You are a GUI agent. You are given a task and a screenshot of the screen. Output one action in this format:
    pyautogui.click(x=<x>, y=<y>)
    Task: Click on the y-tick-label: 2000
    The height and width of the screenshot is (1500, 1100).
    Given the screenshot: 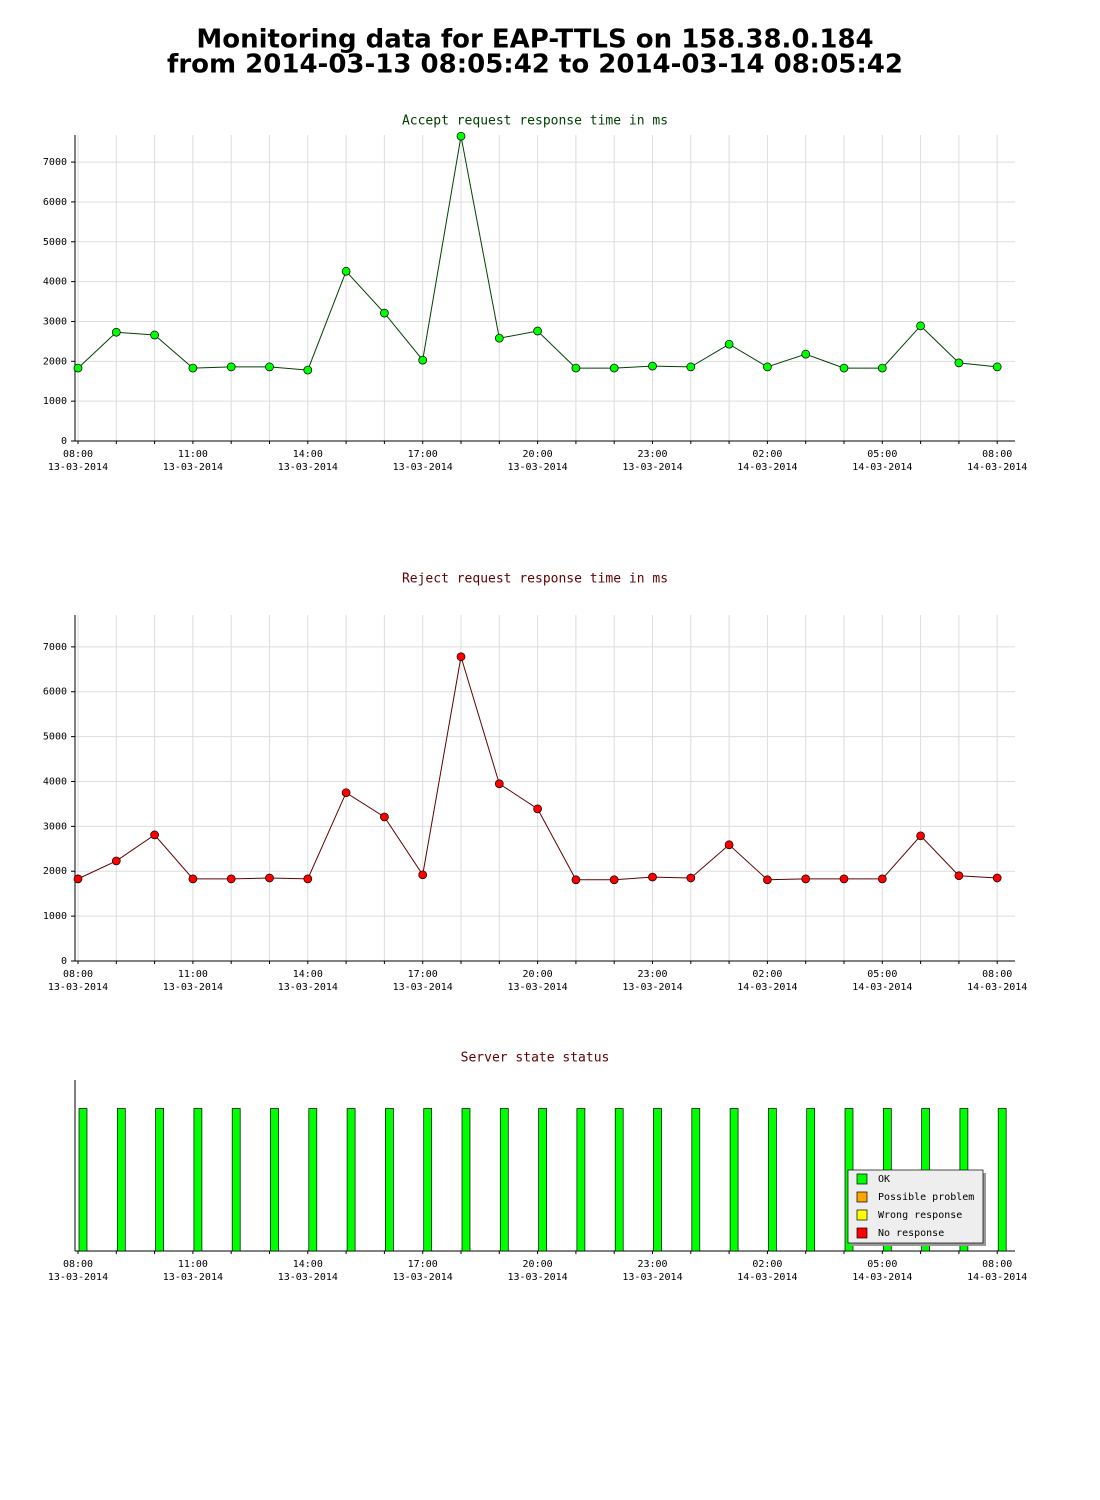 What is the action you would take?
    pyautogui.click(x=55, y=361)
    